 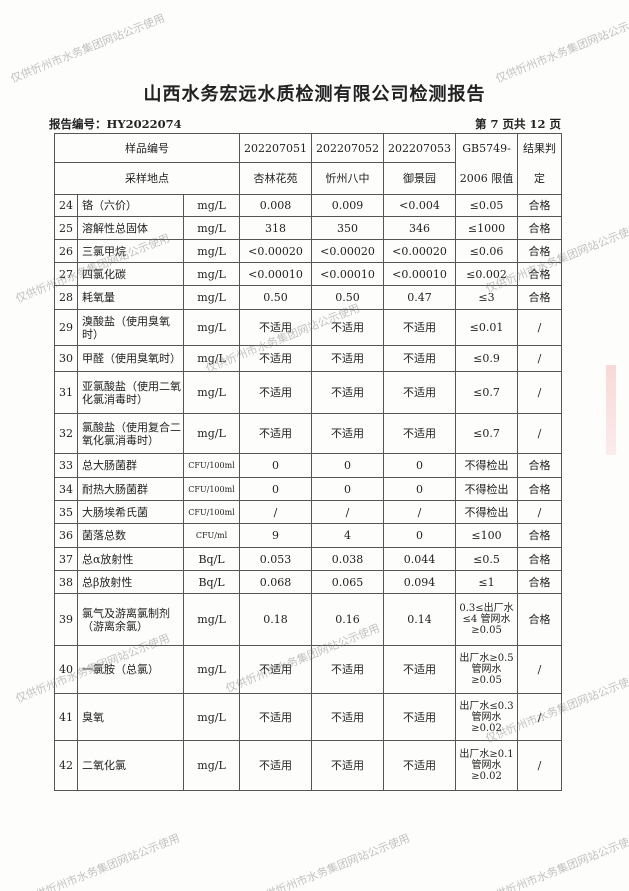 What do you see at coordinates (66, 205) in the screenshot?
I see `row-number: 24` at bounding box center [66, 205].